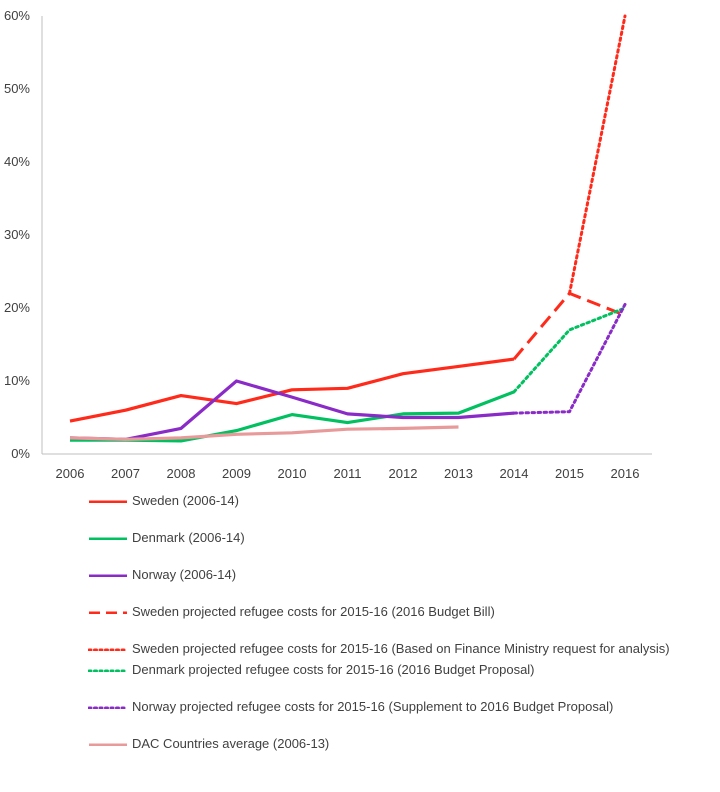  What do you see at coordinates (188, 537) in the screenshot?
I see `legend-label: Denmark (2006-14)` at bounding box center [188, 537].